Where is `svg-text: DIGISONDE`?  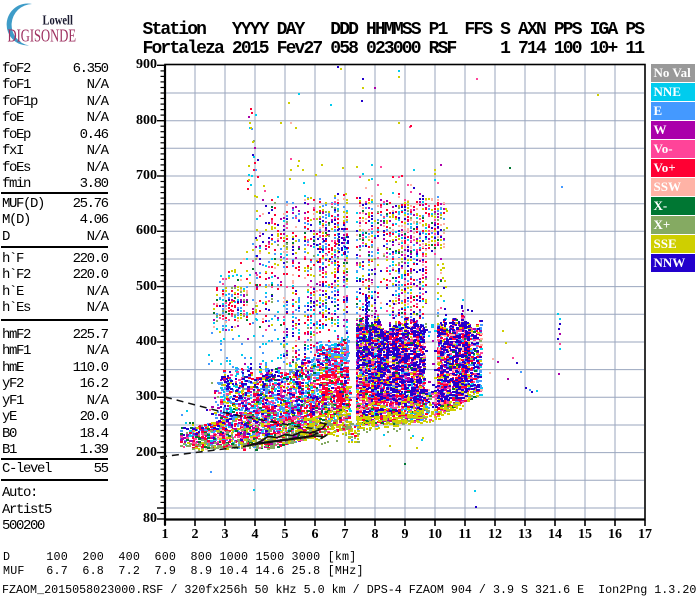
svg-text: DIGISONDE is located at coordinates (42, 36).